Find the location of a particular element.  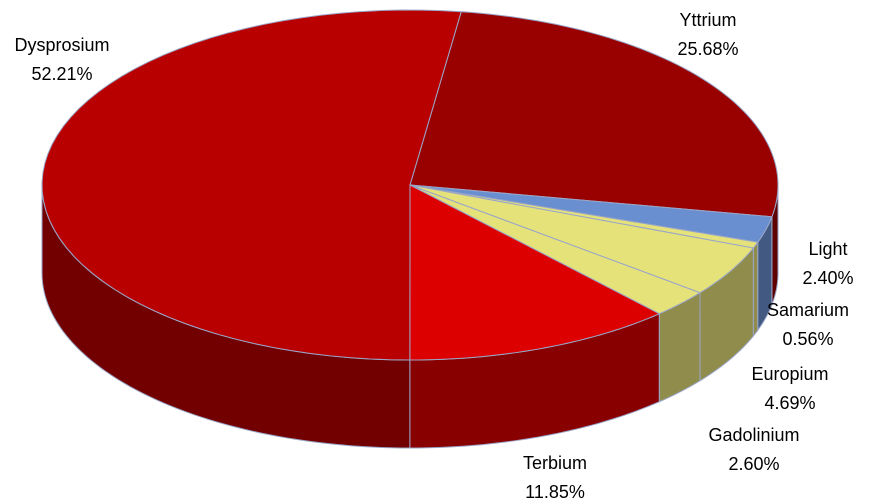

slice-label: Gadolinium is located at coordinates (753, 435).